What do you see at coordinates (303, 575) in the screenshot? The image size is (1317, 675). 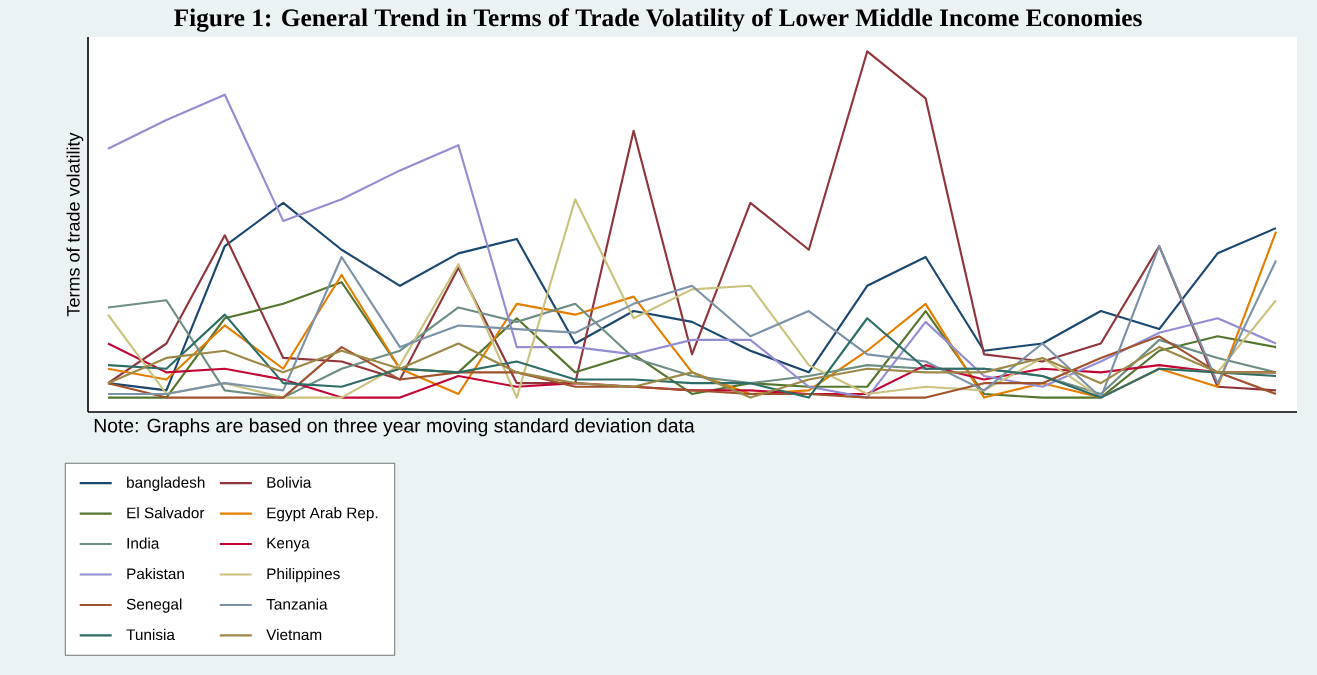 I see `legend-label: Philippines` at bounding box center [303, 575].